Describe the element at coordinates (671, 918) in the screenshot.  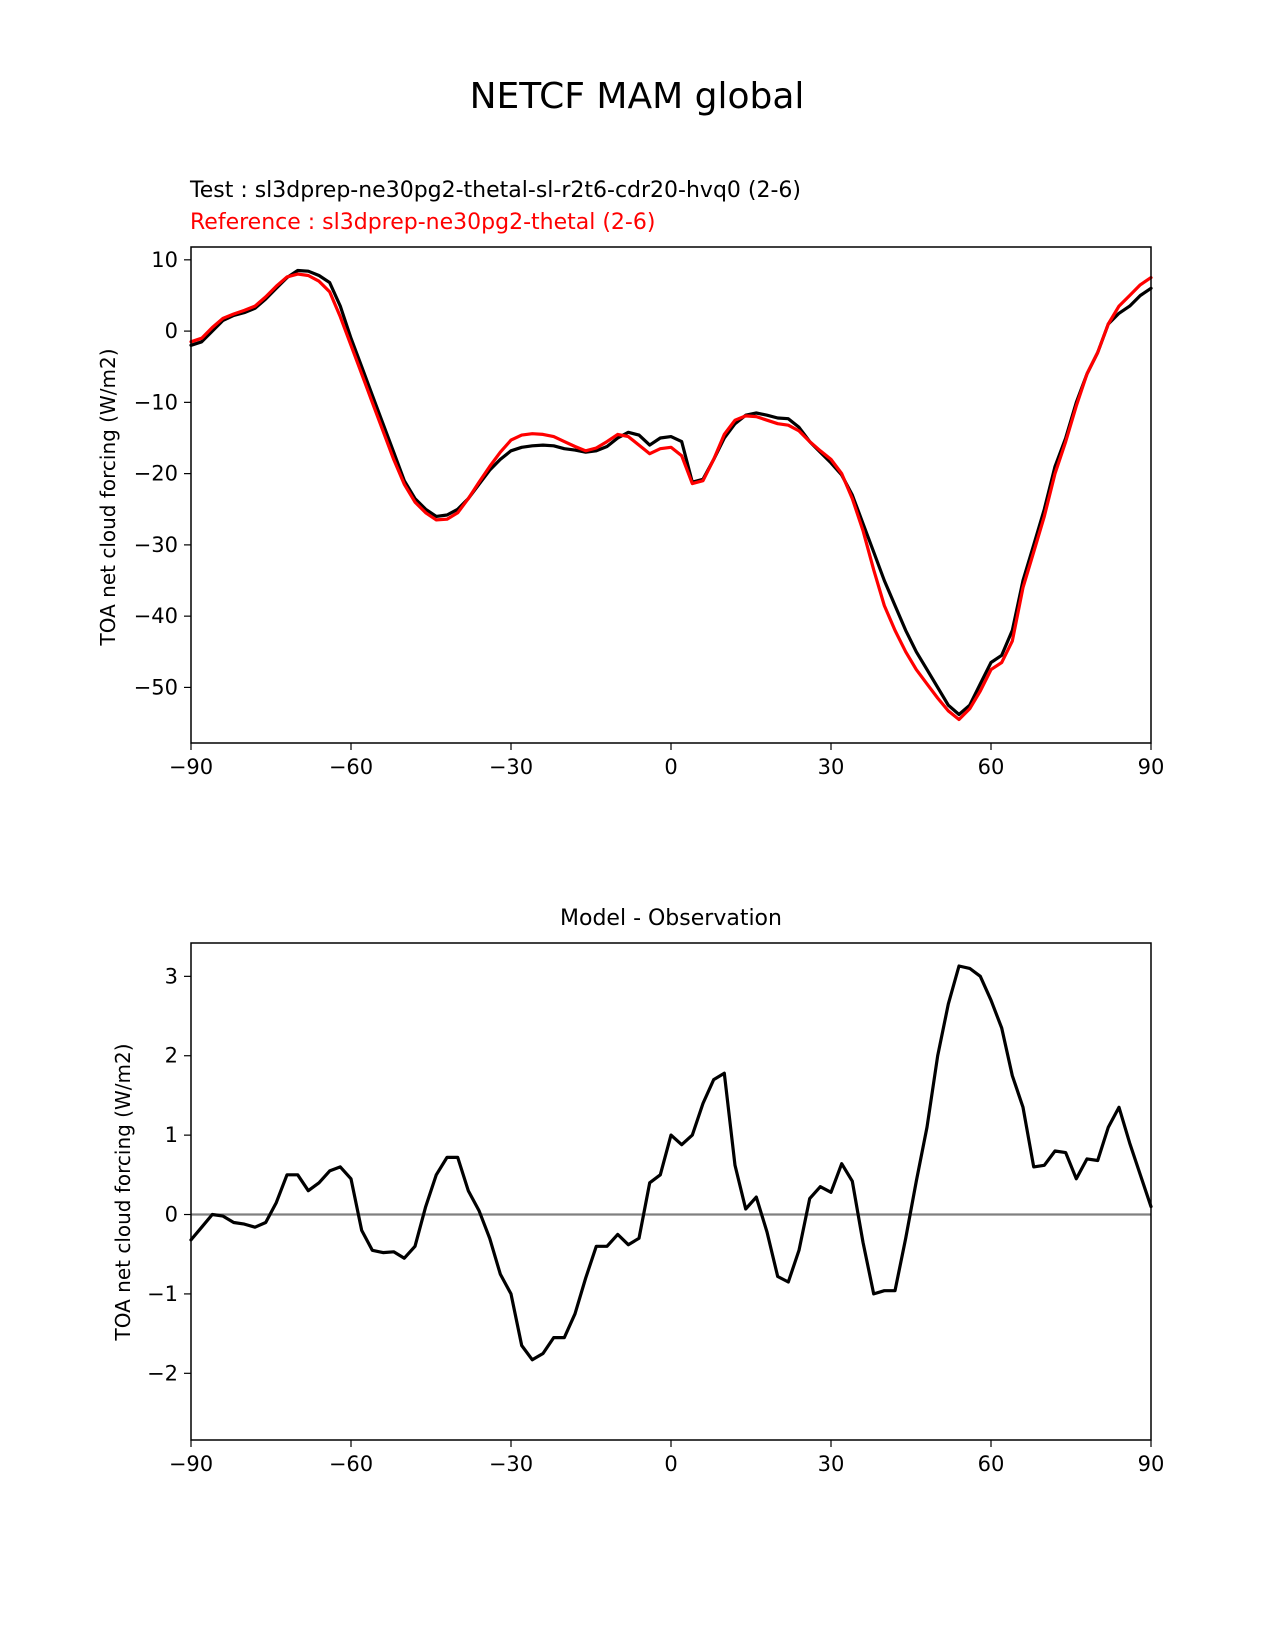
I see `bottom-plot-title: Model - Observation` at that location.